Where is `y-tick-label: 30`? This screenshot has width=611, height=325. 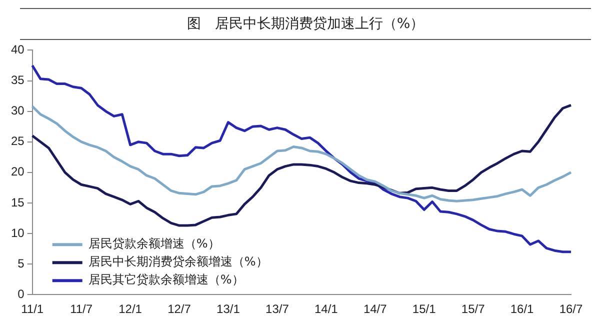 y-tick-label: 30 is located at coordinates (17, 111).